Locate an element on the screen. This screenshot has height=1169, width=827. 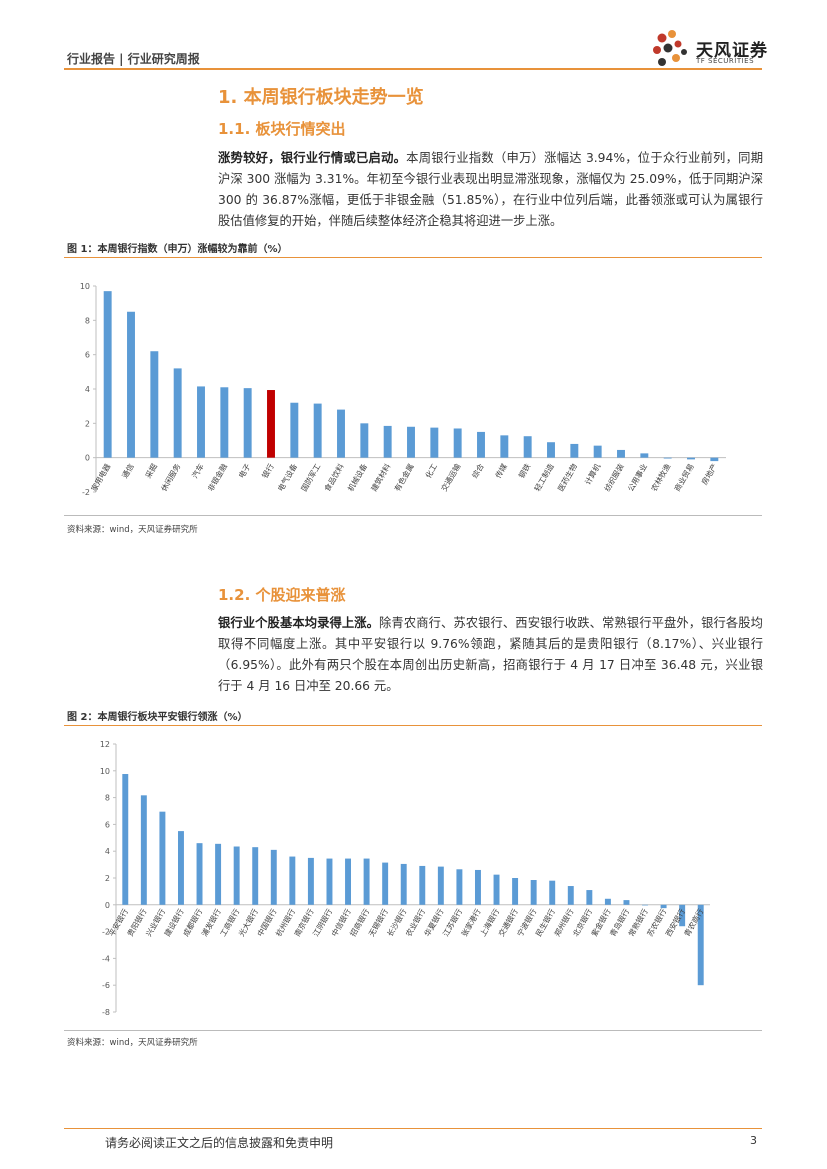
x-tick-label: 医药生物 is located at coordinates (567, 477).